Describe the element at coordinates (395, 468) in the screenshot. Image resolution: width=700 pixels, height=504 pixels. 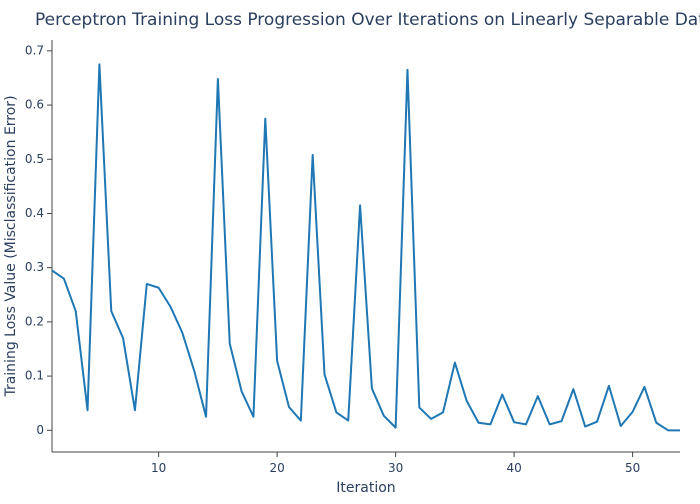
I see `x-tick-label: 30` at that location.